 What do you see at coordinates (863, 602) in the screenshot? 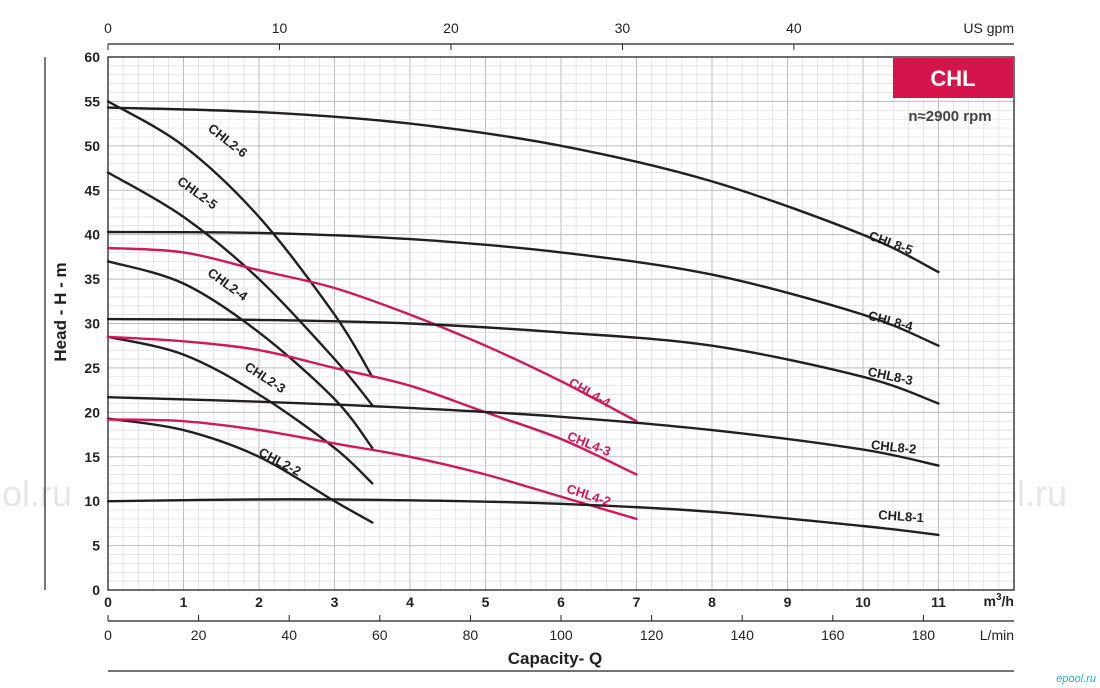
I see `x-tick-label: 10` at bounding box center [863, 602].